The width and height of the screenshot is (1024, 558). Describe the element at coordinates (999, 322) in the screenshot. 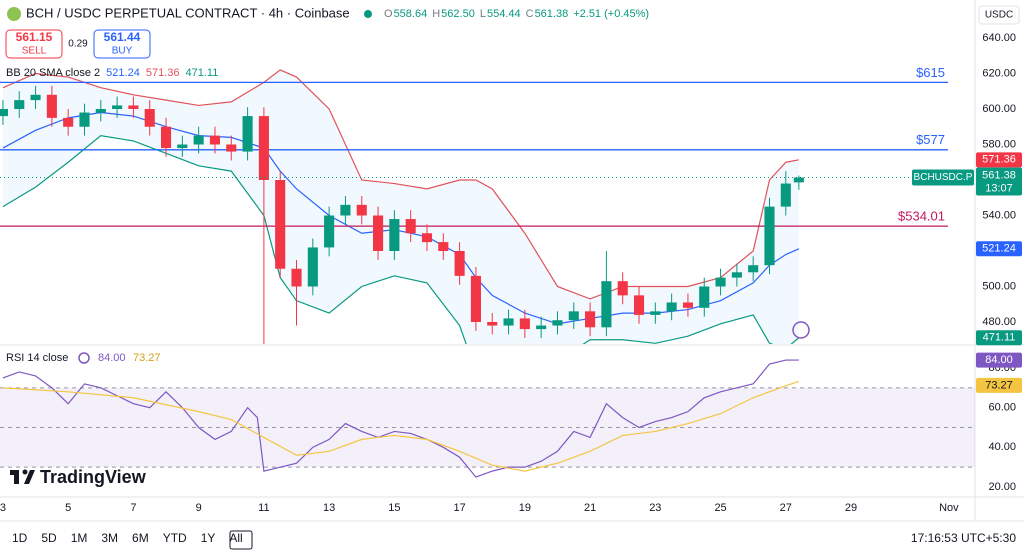

I see `y-tick-label: 480.00` at that location.